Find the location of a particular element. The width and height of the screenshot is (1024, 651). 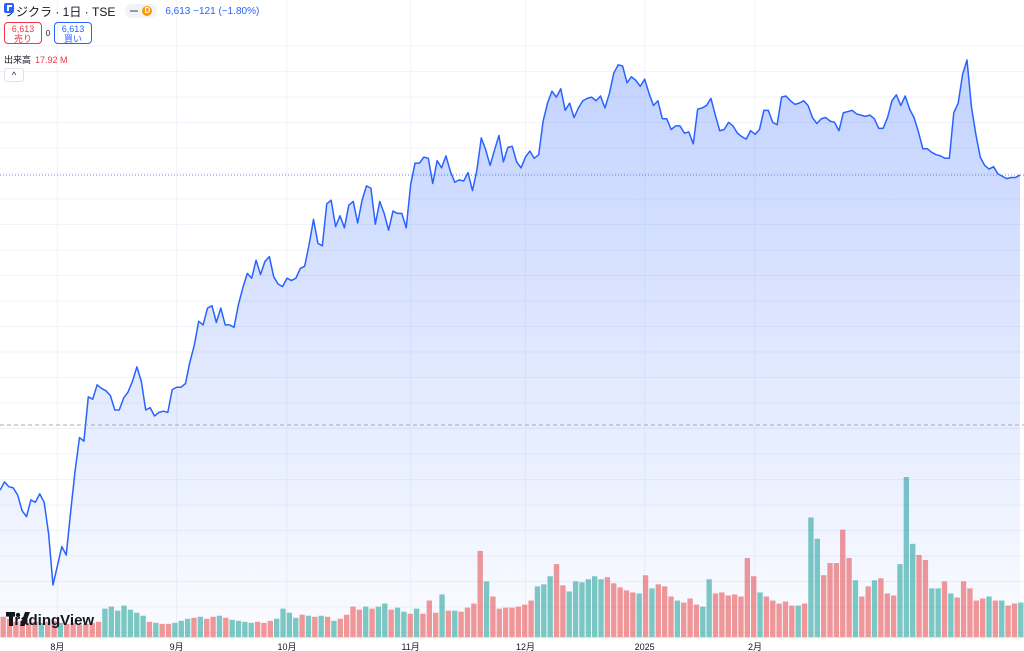

symbol-title: フジクラ · 1日 · TSE is located at coordinates (60, 11).